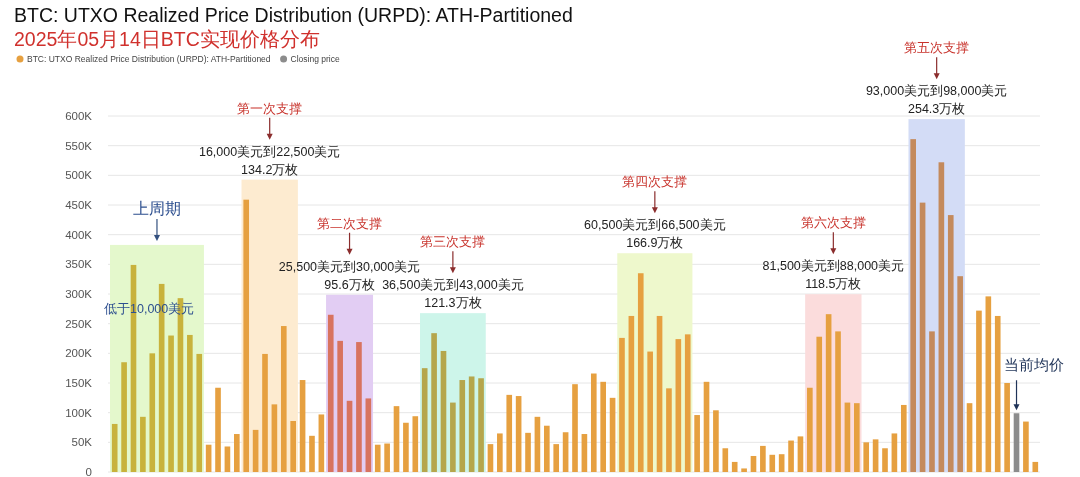 Image resolution: width=1080 pixels, height=477 pixels. What do you see at coordinates (270, 108) in the screenshot?
I see `annotation: 第一次支撑` at bounding box center [270, 108].